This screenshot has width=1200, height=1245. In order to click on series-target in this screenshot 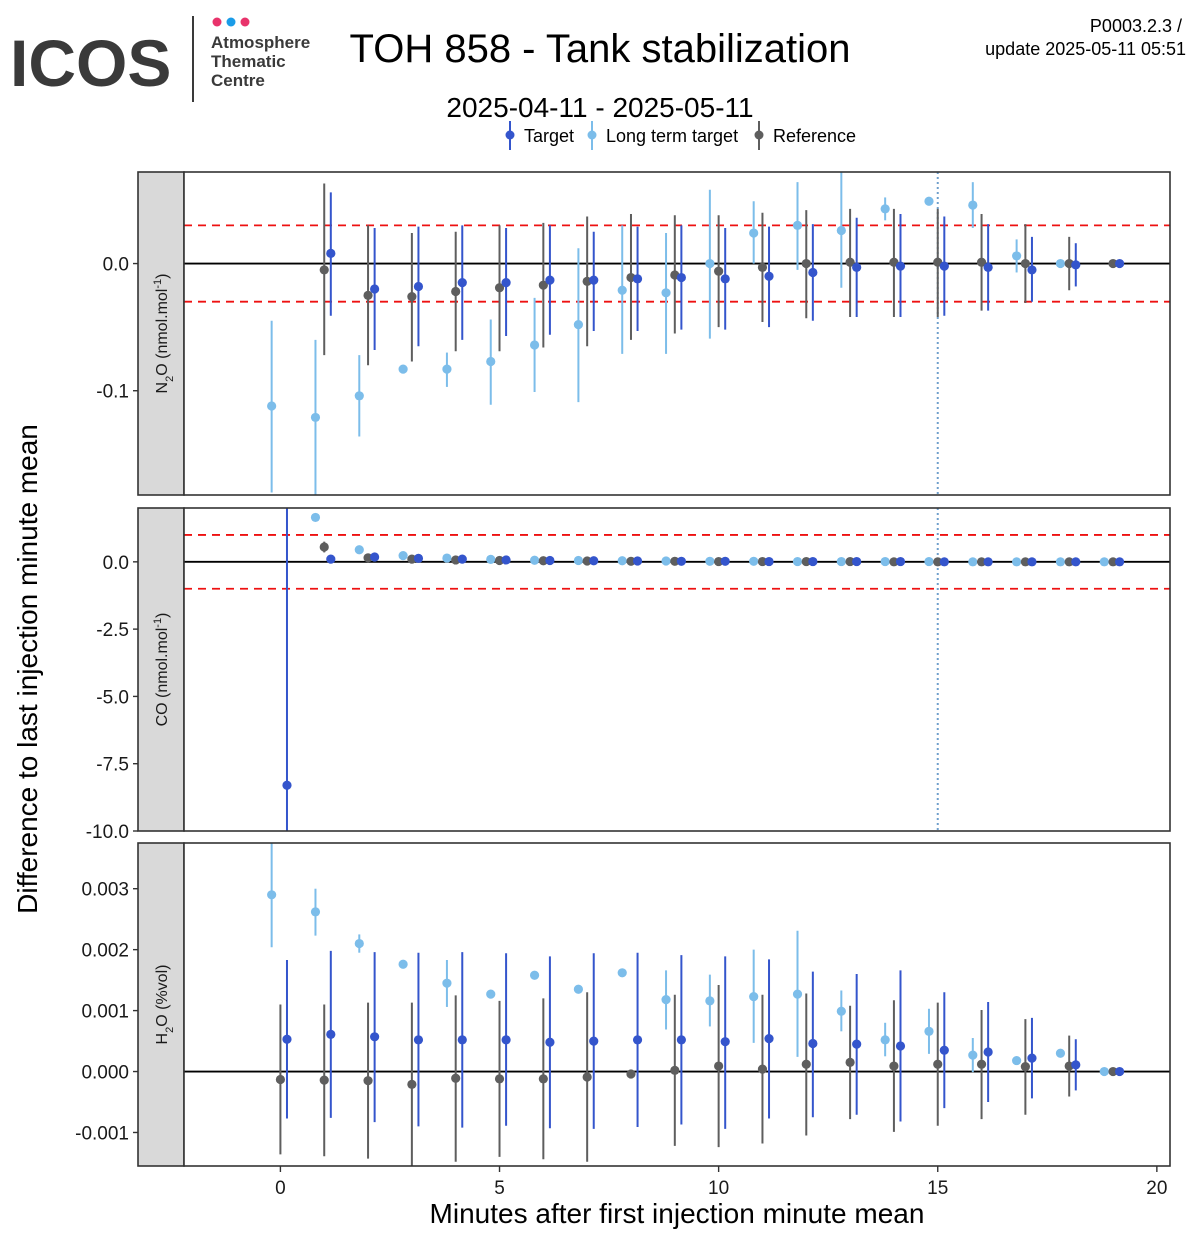, I will do `click(725, 271)`.